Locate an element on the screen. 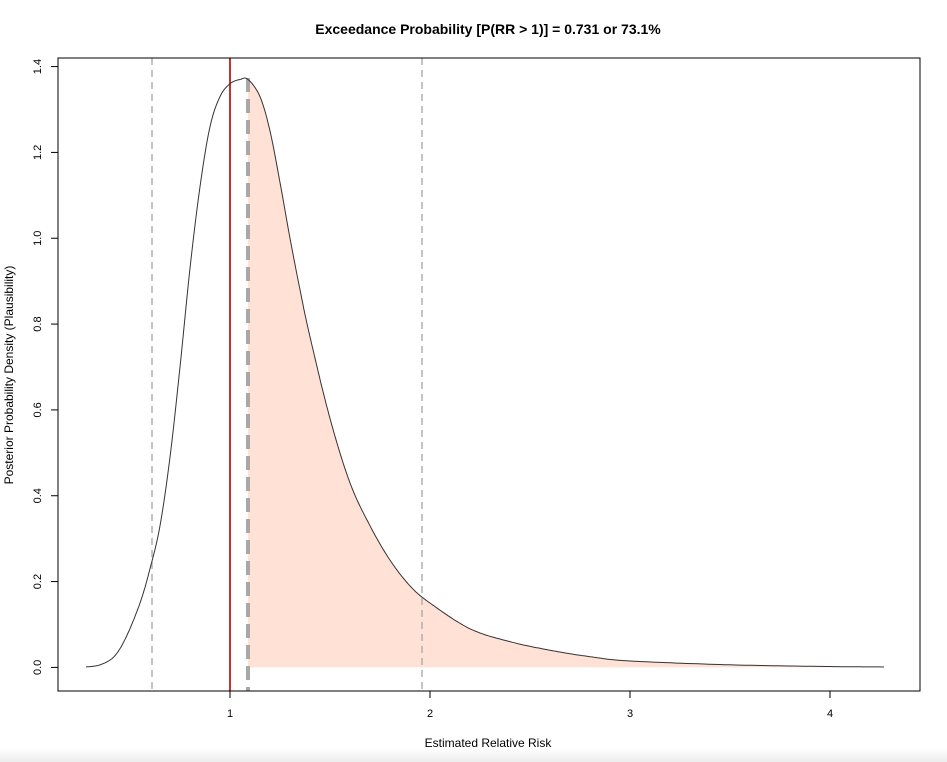 Image resolution: width=947 pixels, height=762 pixels. y-tick-label: 0.0 is located at coordinates (38, 667).